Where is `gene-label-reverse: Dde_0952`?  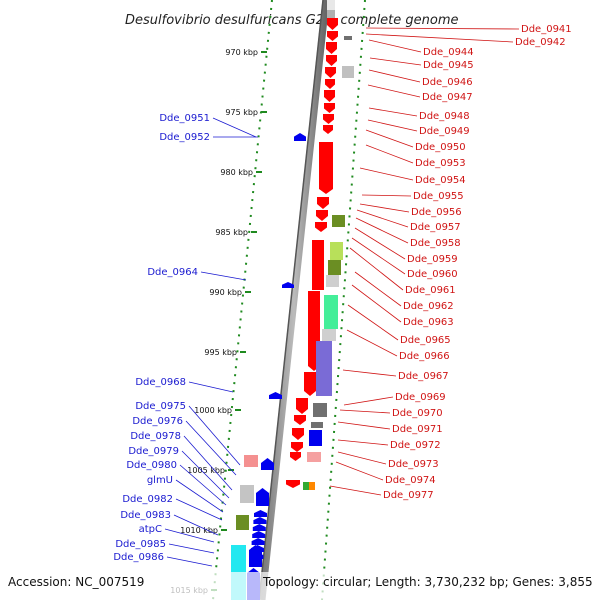 gene-label-reverse: Dde_0952 is located at coordinates (184, 137).